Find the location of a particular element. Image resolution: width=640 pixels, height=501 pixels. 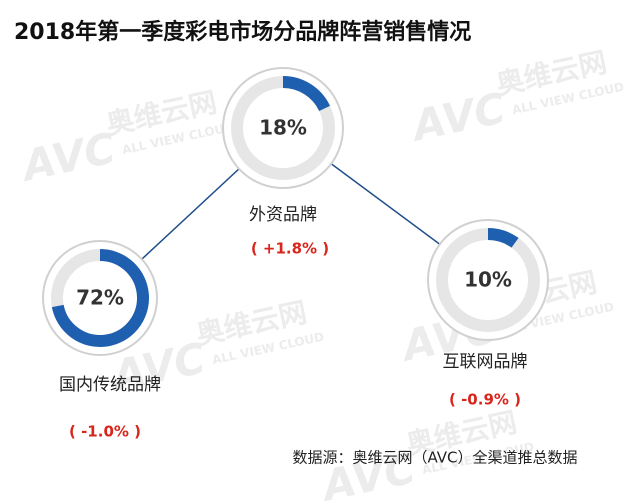

change-label: ( +1.8% ) is located at coordinates (290, 249).